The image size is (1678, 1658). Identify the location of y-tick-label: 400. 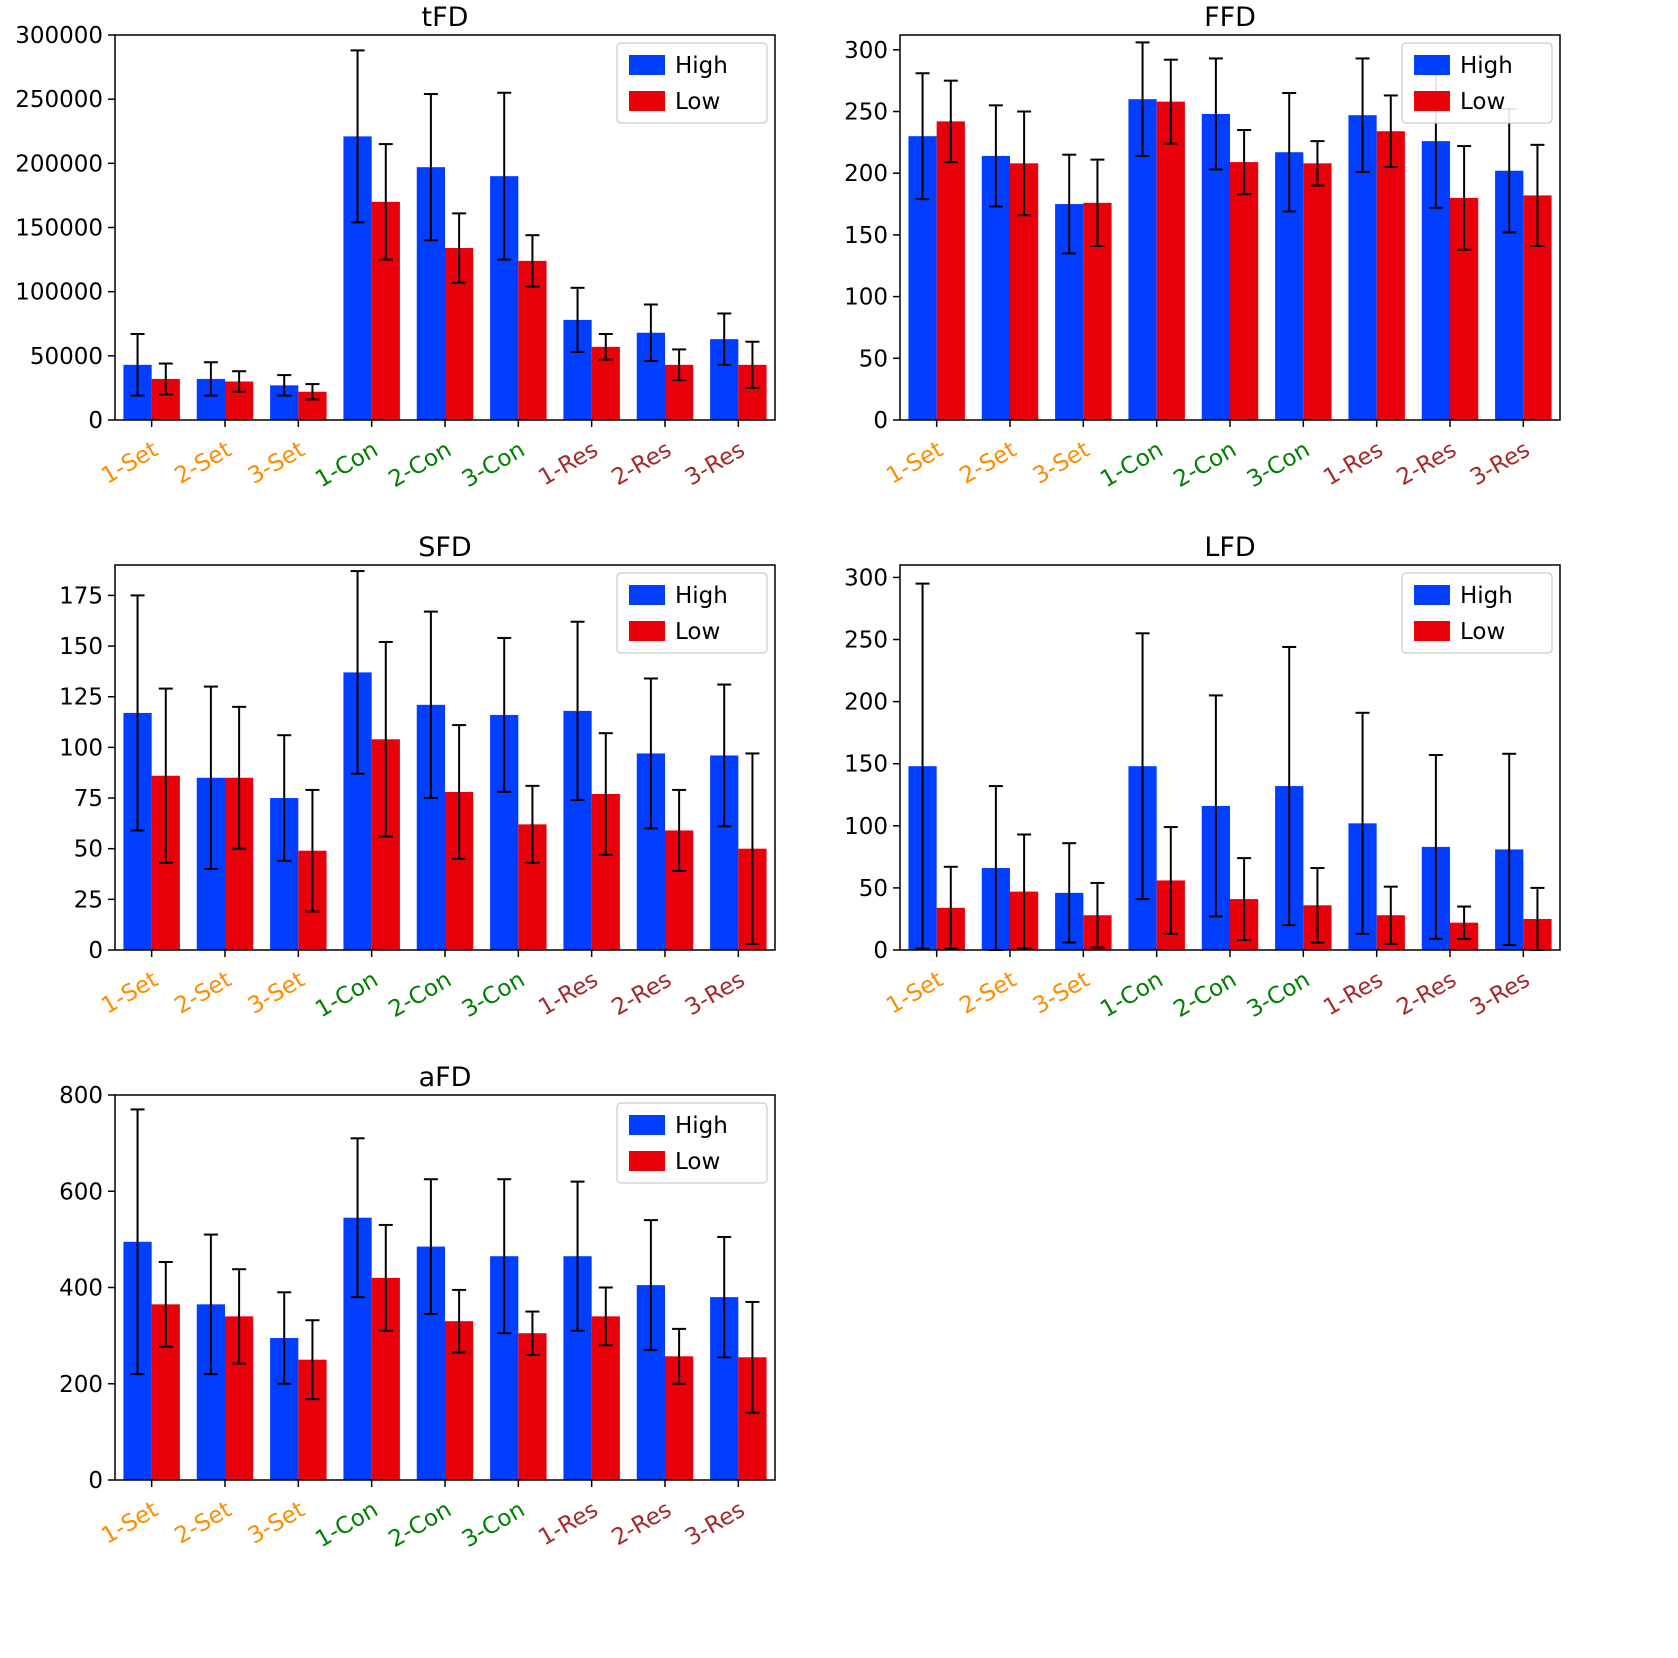
(81, 1289).